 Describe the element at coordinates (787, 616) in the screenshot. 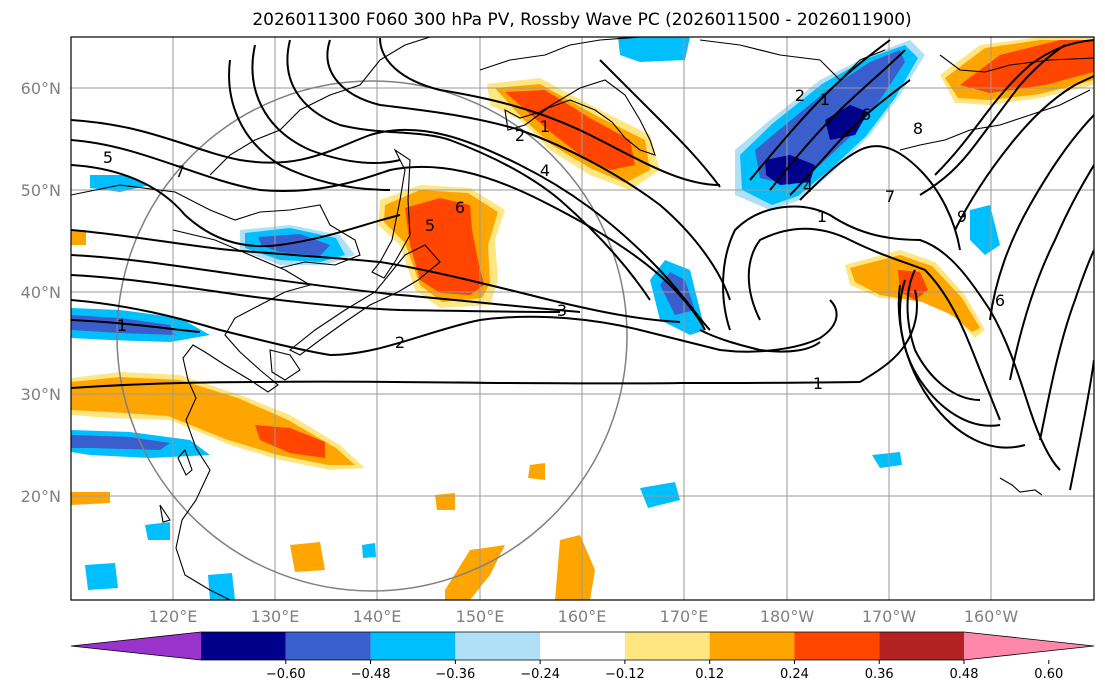

I see `lon-label: 180°W` at that location.